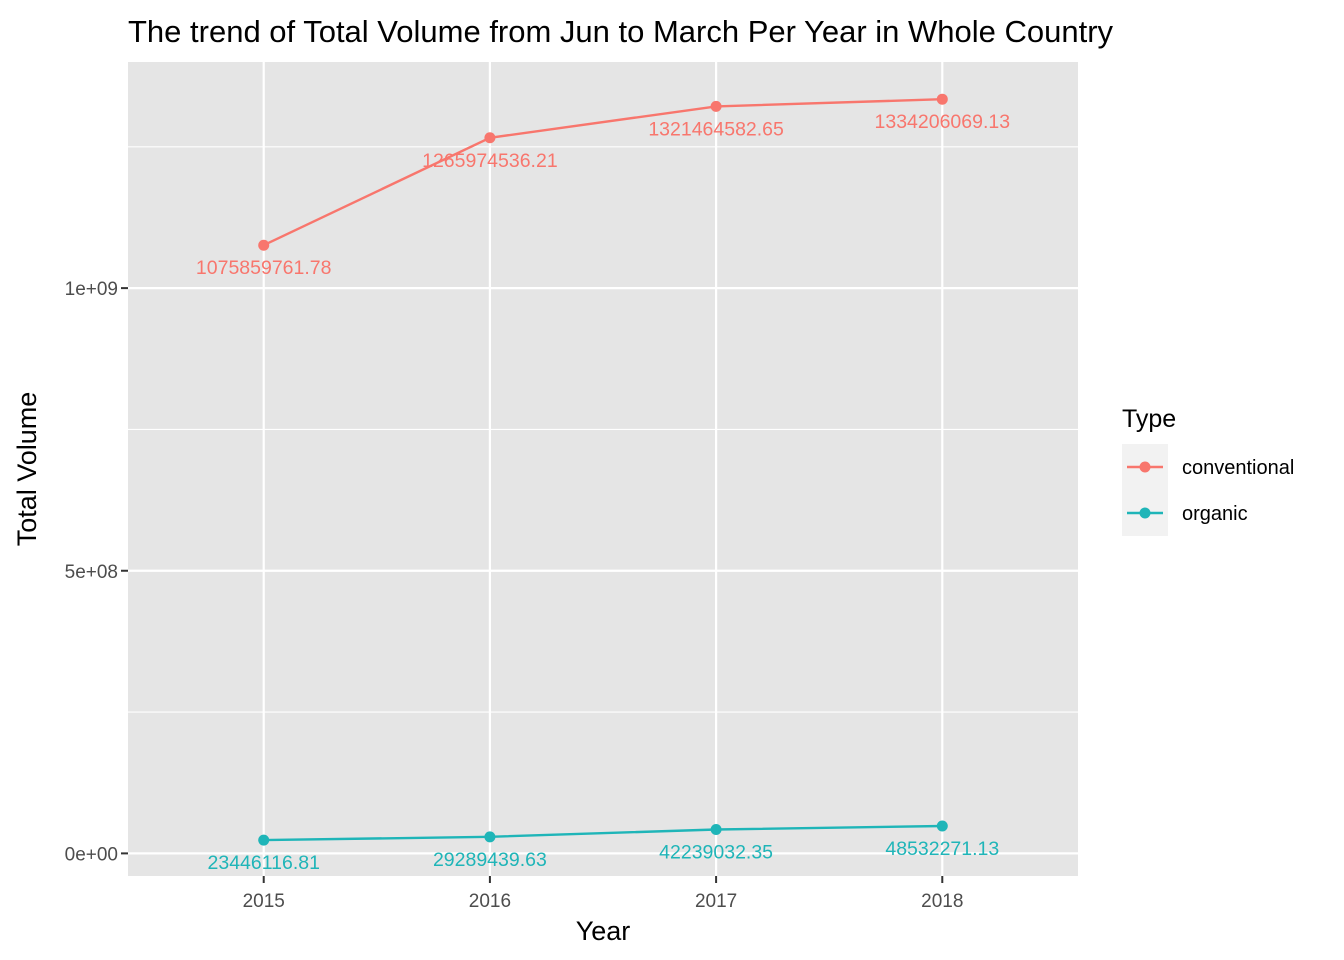  I want to click on legend-title: Type, so click(1149, 419).